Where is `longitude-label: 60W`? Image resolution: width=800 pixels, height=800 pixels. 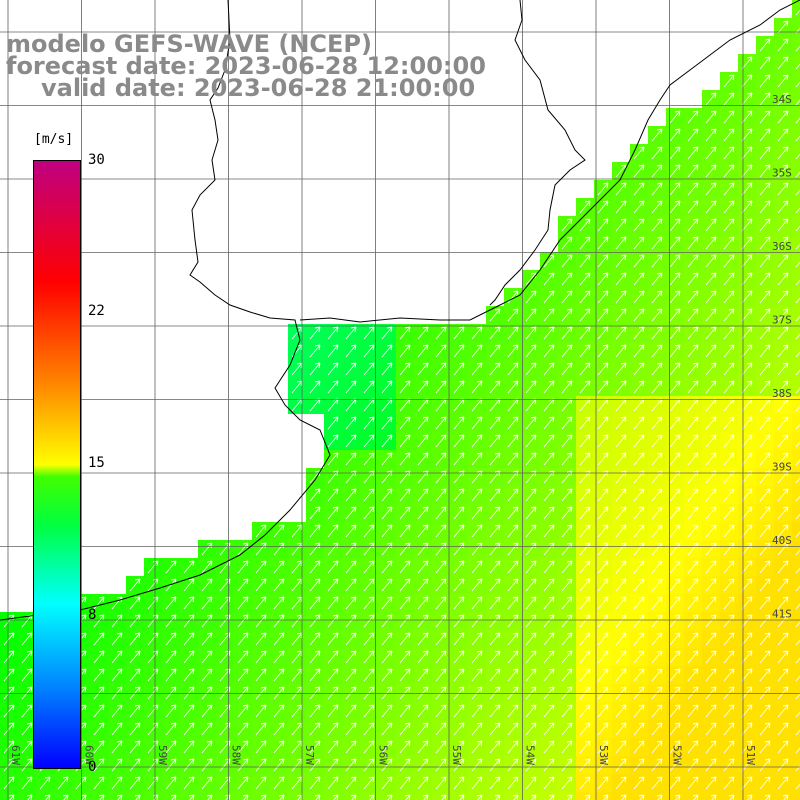
longitude-label: 60W is located at coordinates (89, 755).